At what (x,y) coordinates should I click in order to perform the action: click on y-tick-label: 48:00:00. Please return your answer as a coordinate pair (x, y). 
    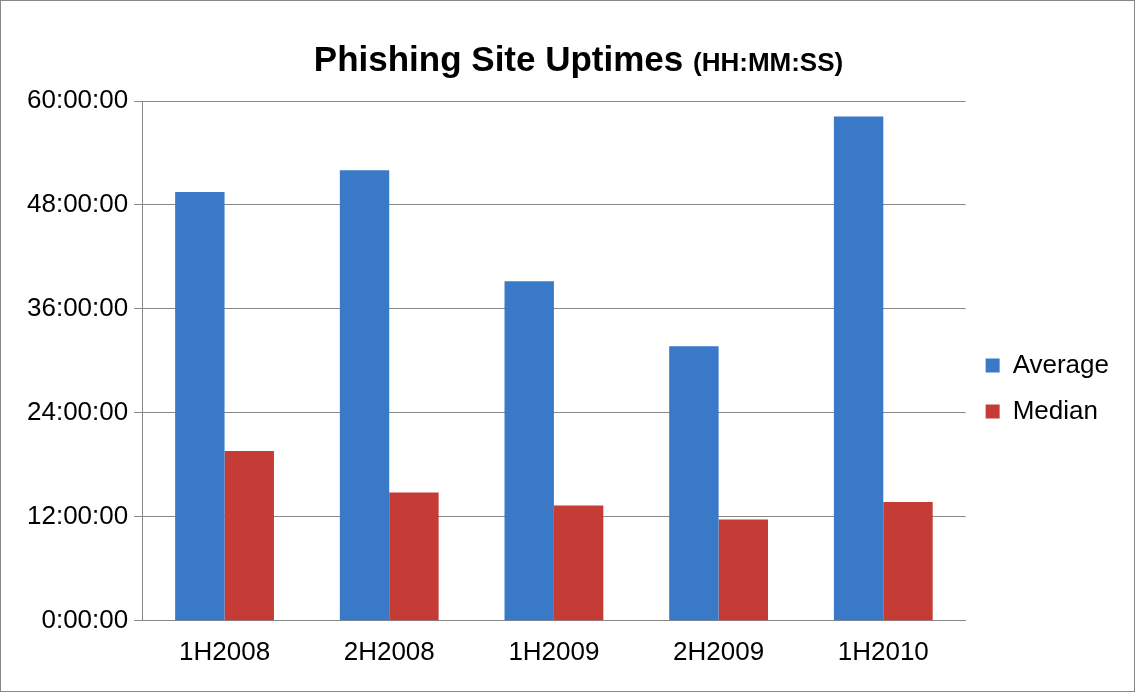
    Looking at the image, I should click on (77, 203).